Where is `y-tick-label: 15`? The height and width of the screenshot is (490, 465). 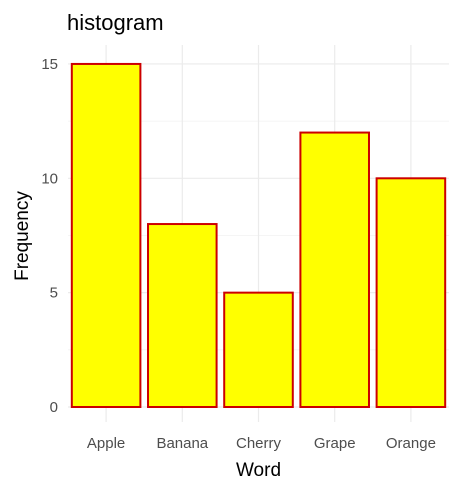 y-tick-label: 15 is located at coordinates (49, 64).